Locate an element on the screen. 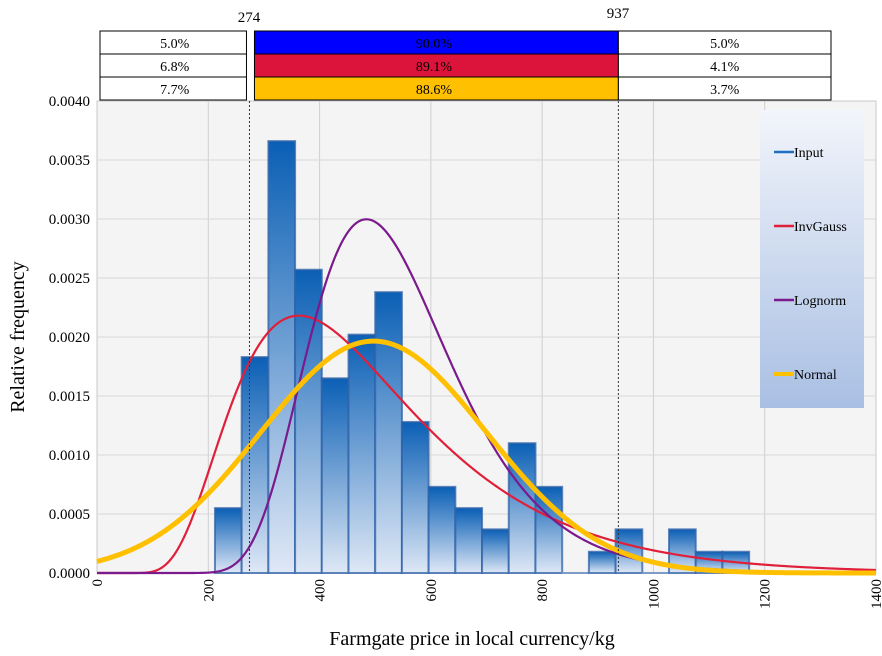 Image resolution: width=882 pixels, height=656 pixels. y-tick-label: 0.0020 is located at coordinates (69, 338).